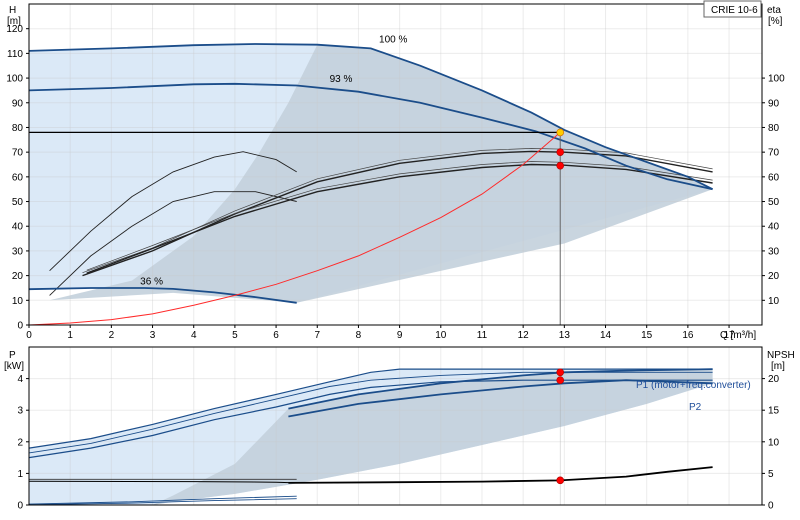 The width and height of the screenshot is (800, 520). What do you see at coordinates (15, 54) in the screenshot?
I see `head-tick-label: 110` at bounding box center [15, 54].